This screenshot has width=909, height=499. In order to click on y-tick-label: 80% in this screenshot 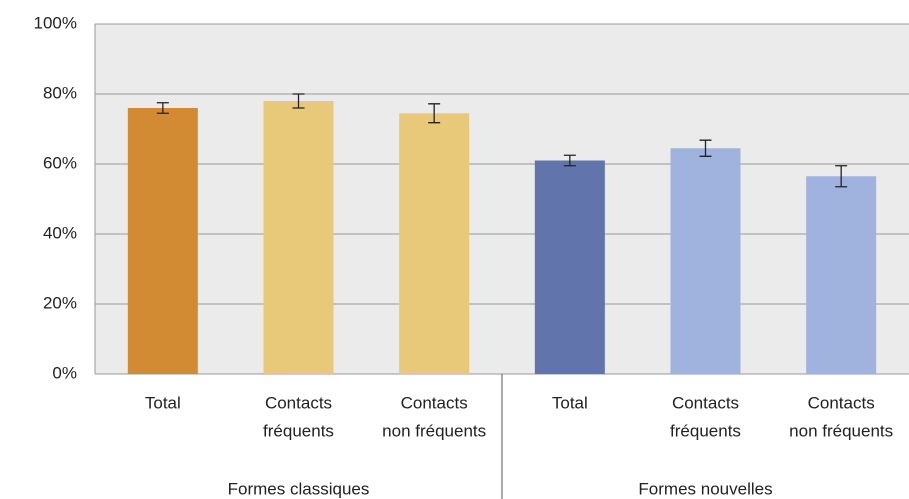, I will do `click(60, 92)`.